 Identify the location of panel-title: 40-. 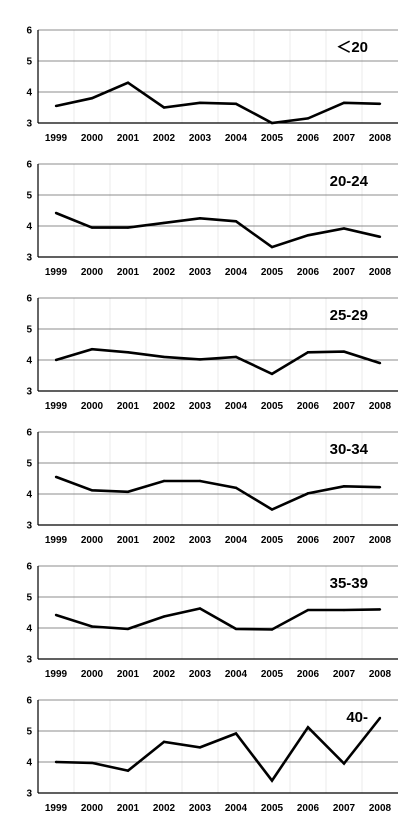
(357, 717).